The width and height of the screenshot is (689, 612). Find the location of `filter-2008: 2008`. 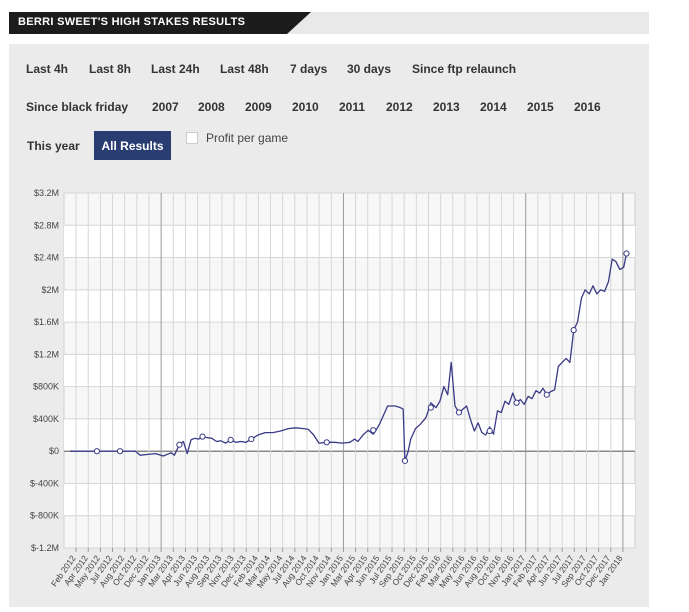

filter-2008: 2008 is located at coordinates (211, 107).